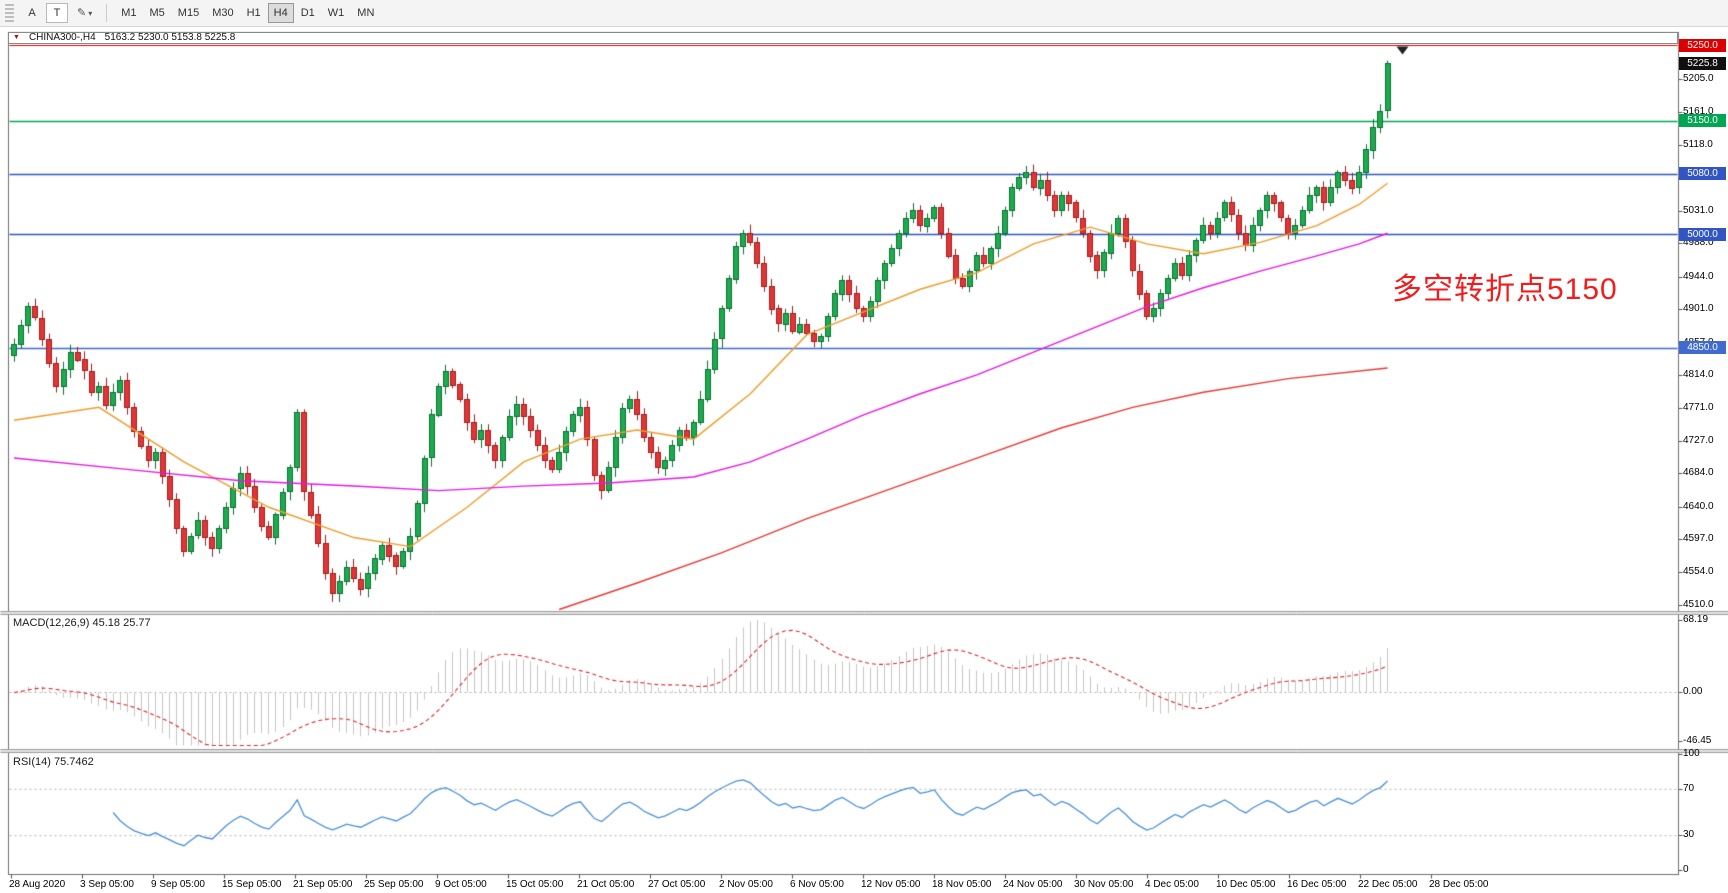  I want to click on time-tick-label: 27 Oct 05:00, so click(677, 884).